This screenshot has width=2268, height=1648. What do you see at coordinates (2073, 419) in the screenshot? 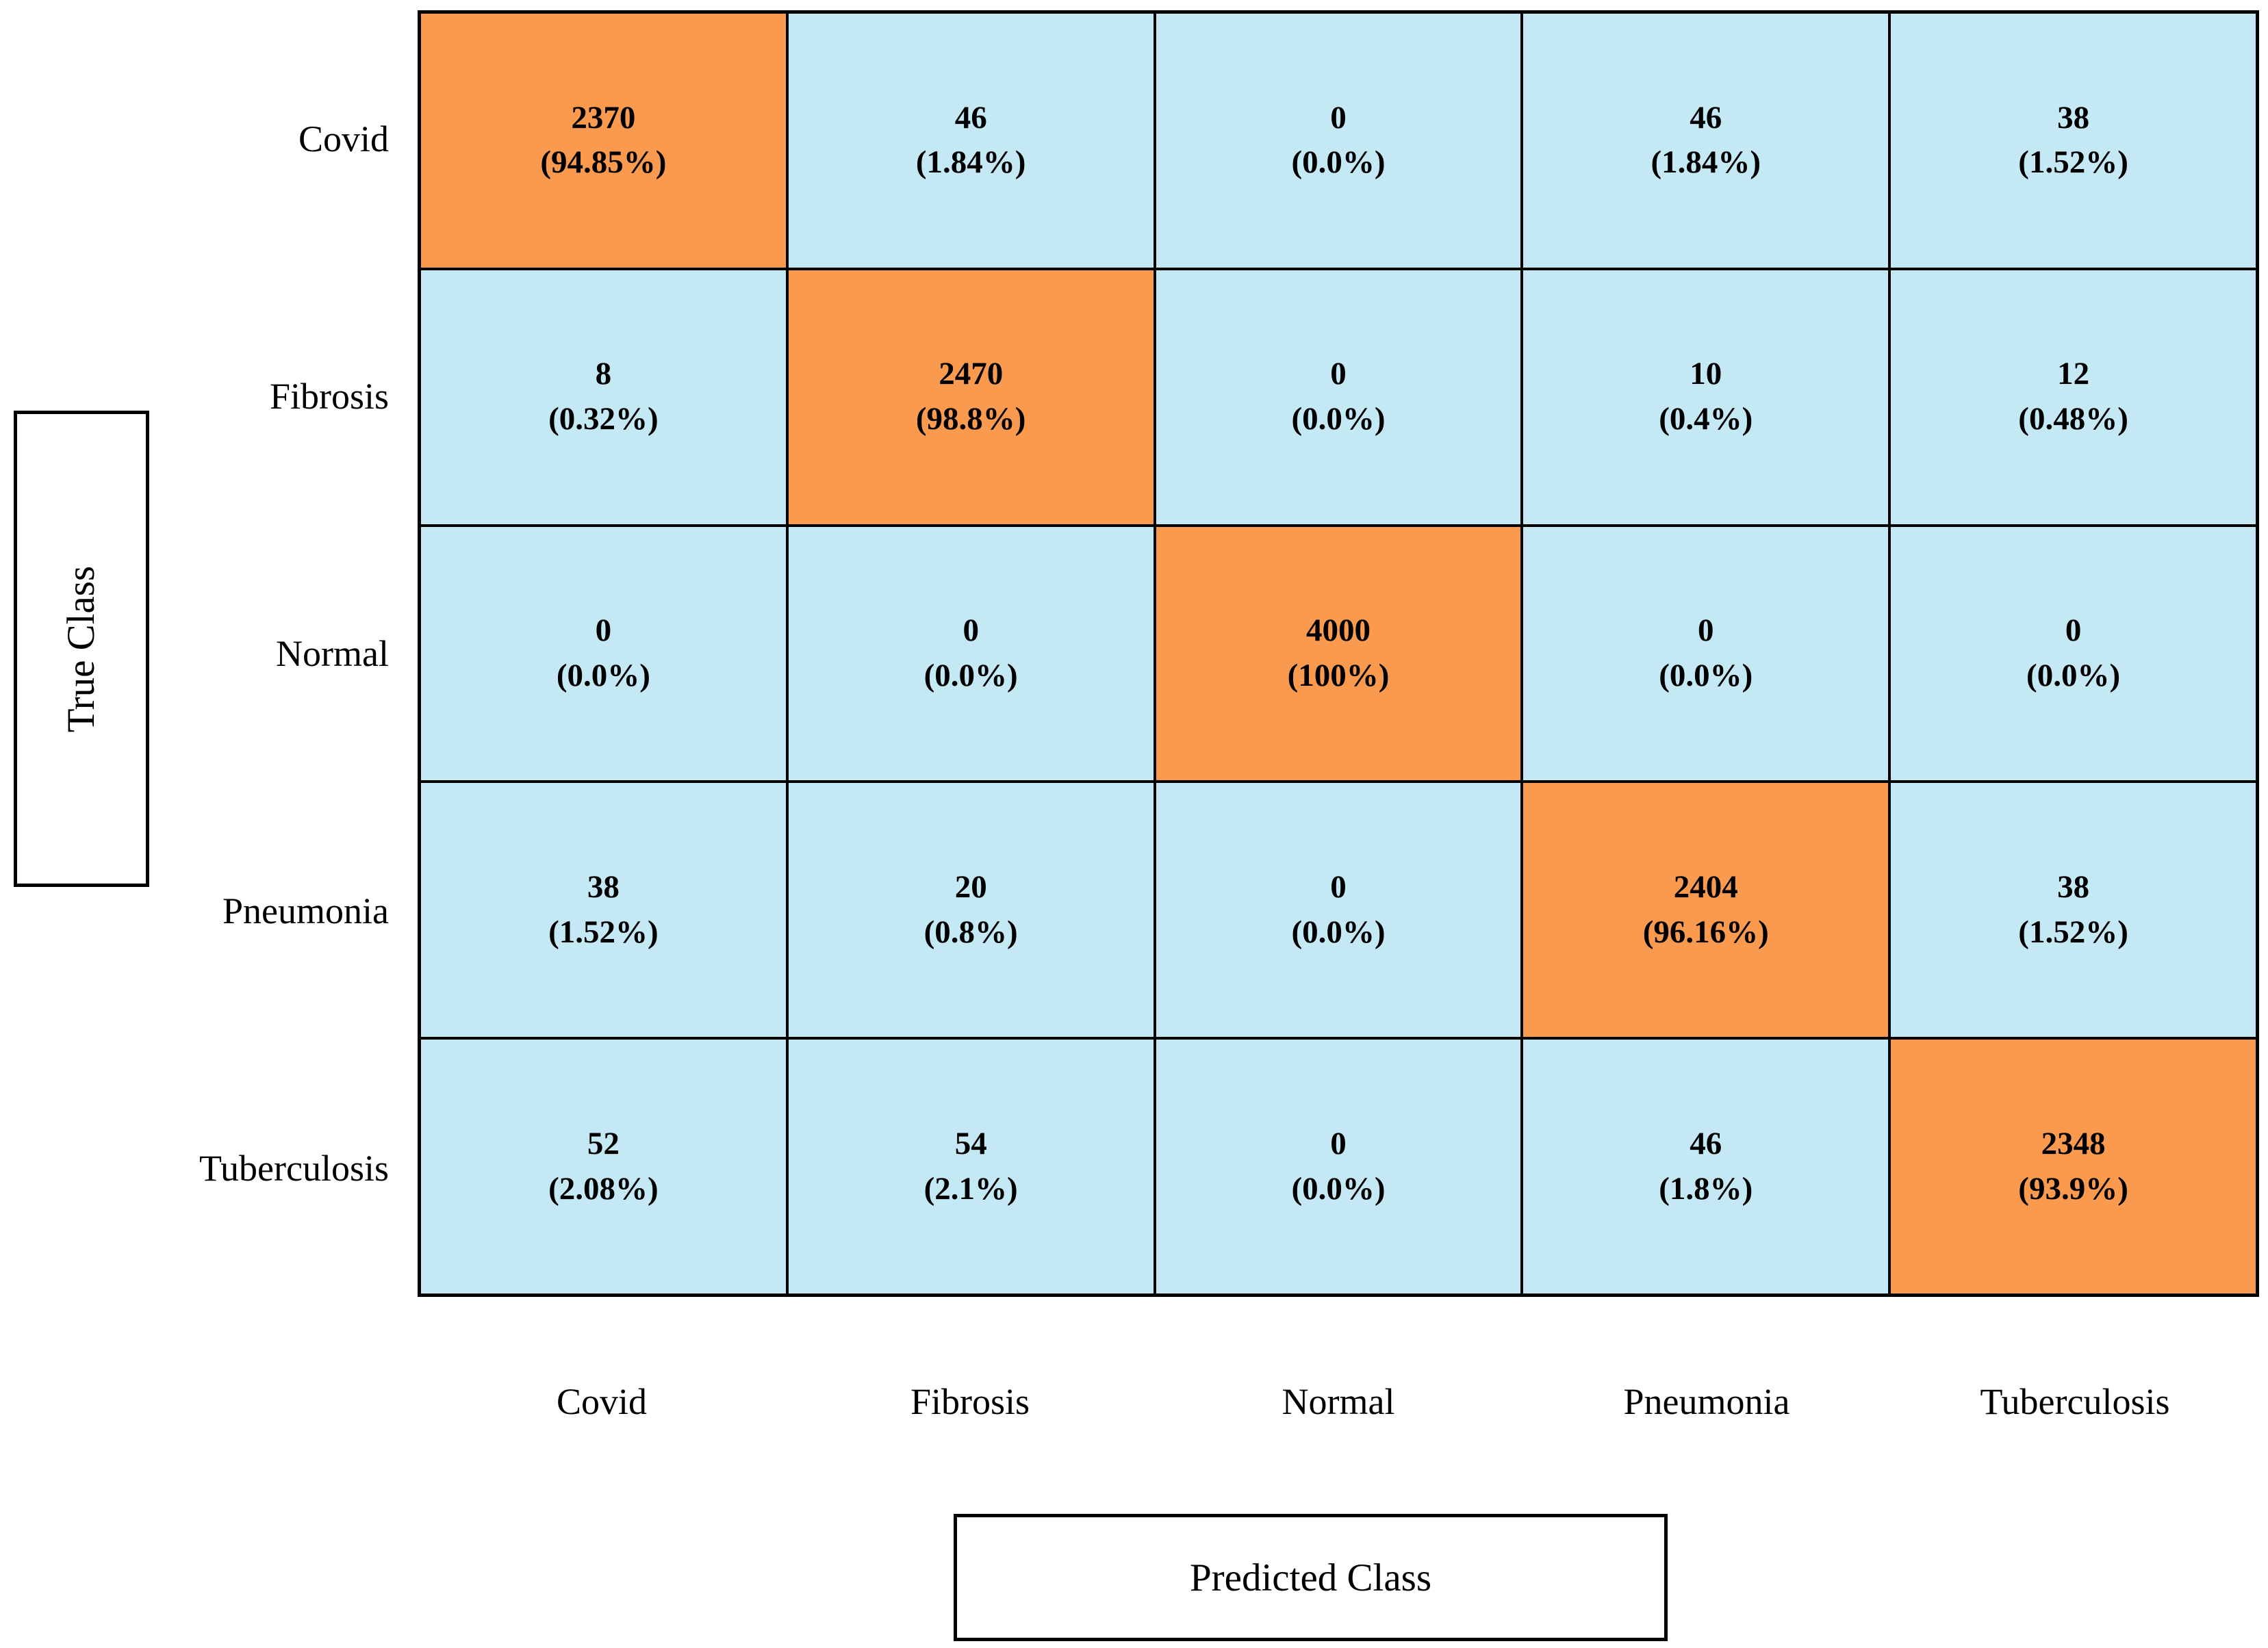
I see `cell-percent: (0.48%)` at bounding box center [2073, 419].